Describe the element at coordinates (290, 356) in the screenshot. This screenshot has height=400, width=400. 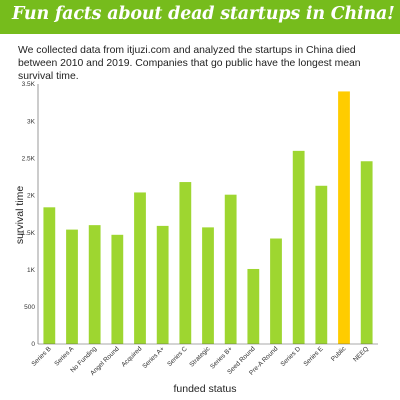
I see `x-tick-label: Series D` at that location.